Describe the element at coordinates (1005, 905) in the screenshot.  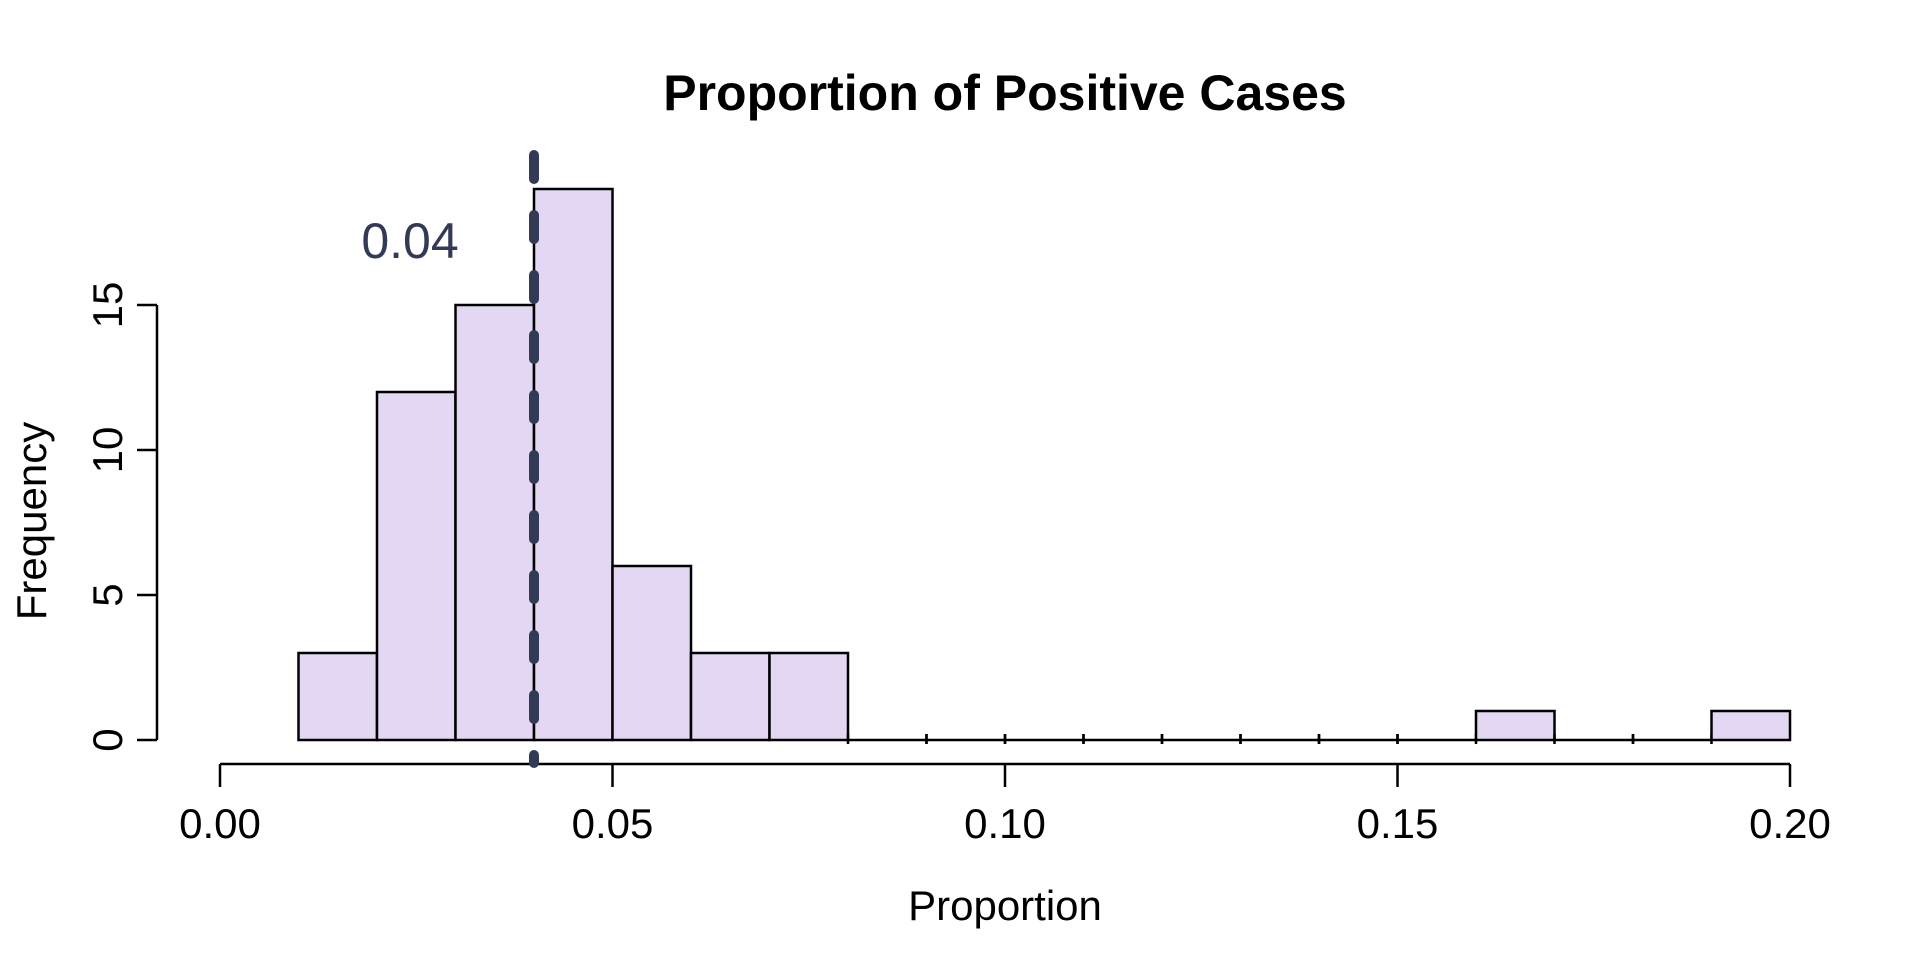
I see `x-axis-title: Proportion` at that location.